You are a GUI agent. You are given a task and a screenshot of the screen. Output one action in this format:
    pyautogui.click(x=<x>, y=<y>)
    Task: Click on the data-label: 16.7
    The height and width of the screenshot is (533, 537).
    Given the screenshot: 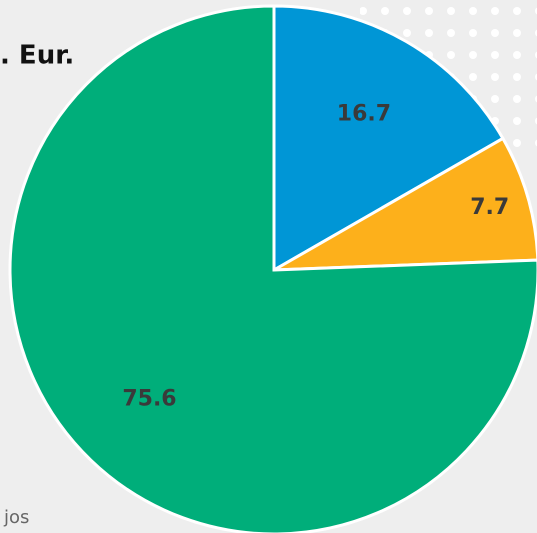 What is the action you would take?
    pyautogui.click(x=364, y=114)
    